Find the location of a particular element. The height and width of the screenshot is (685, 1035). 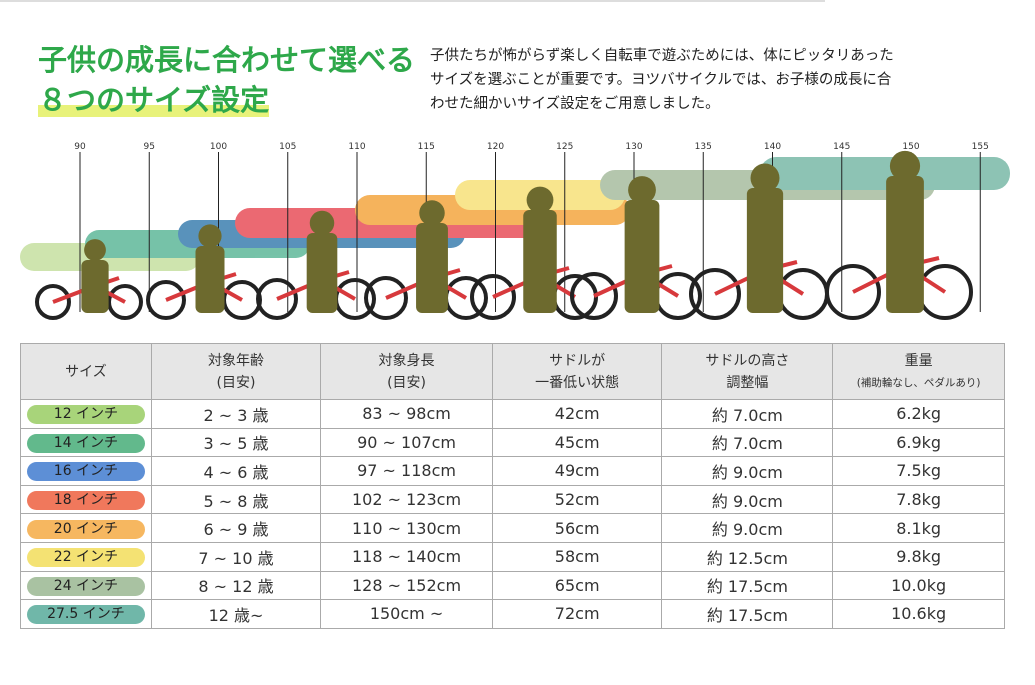

cell-text: 6.9kg is located at coordinates (919, 442).